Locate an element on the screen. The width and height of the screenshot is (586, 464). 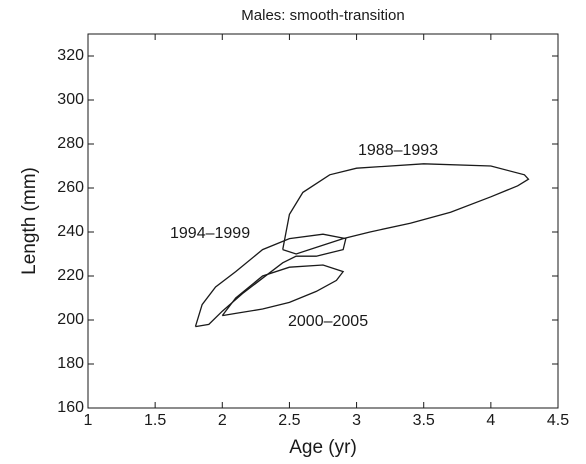
y-tick-label: 300 is located at coordinates (70, 99).